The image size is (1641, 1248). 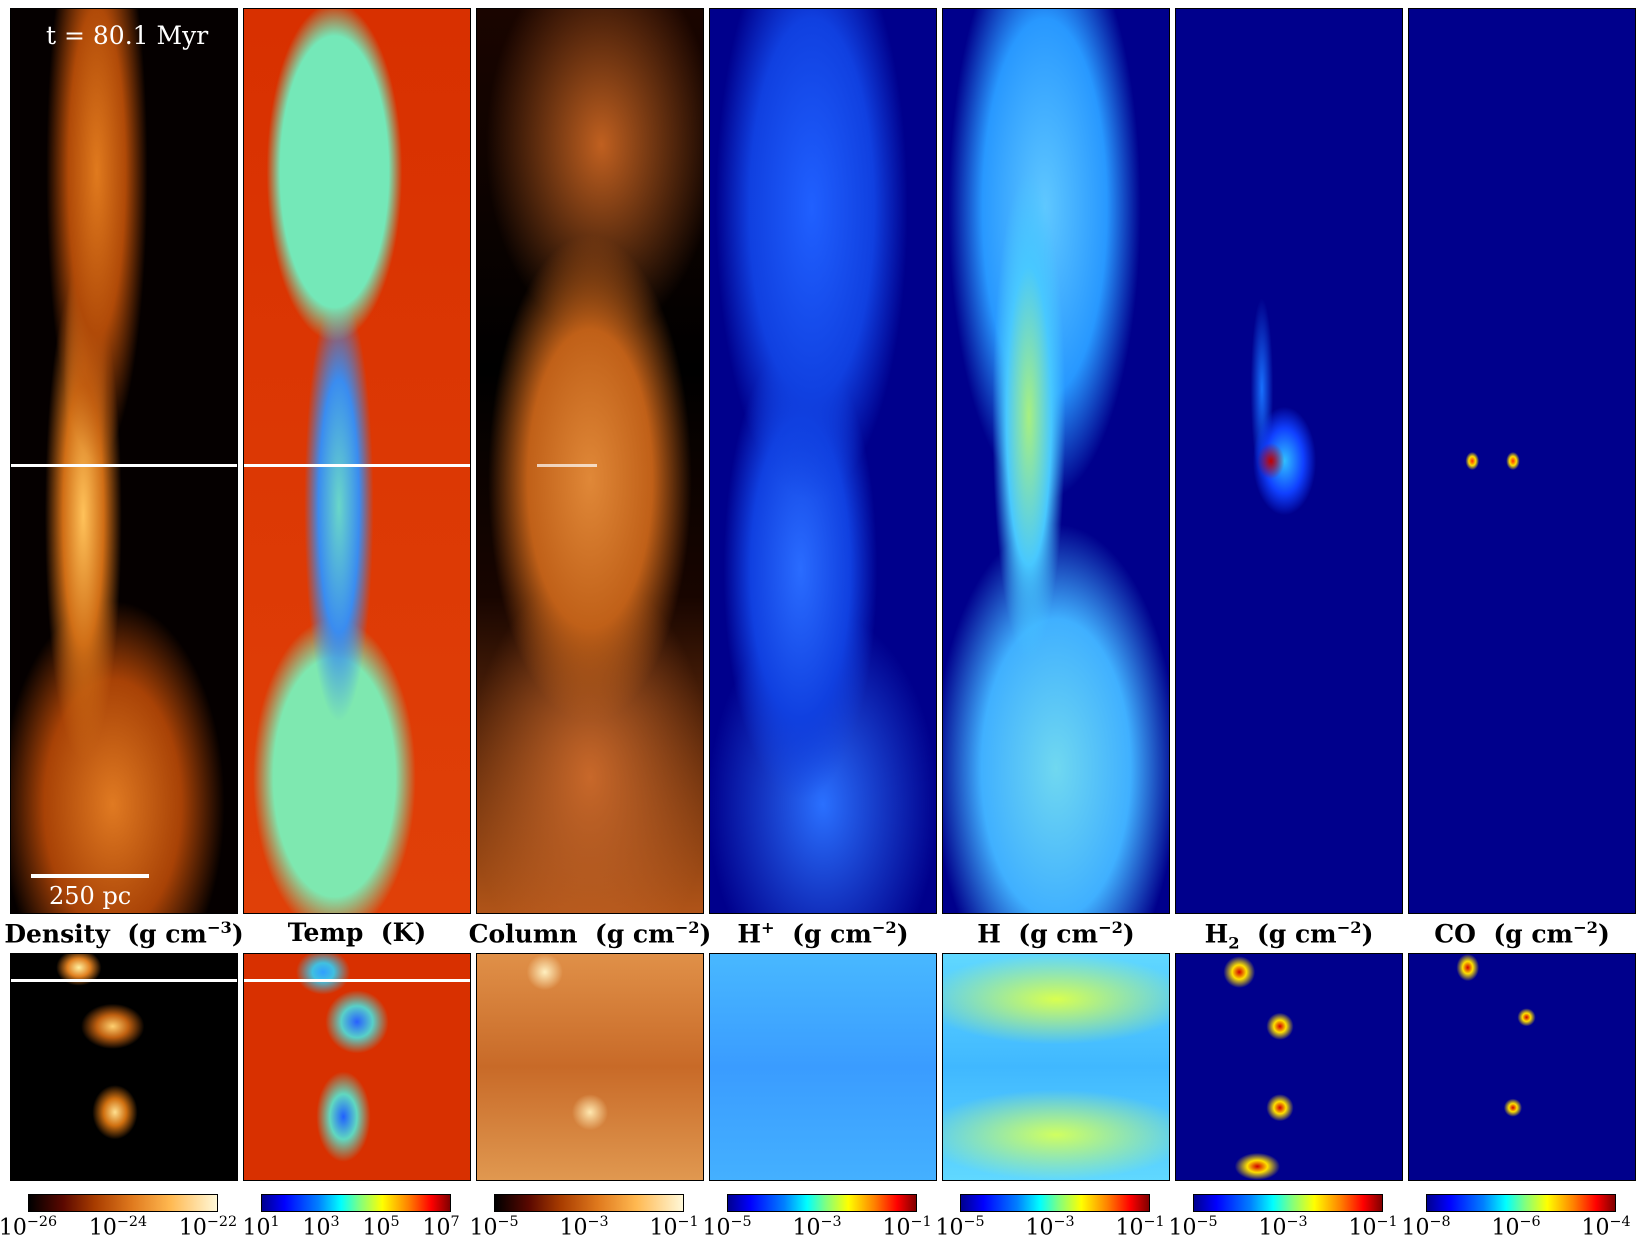 I want to click on colorbar-co, so click(x=1521, y=1203).